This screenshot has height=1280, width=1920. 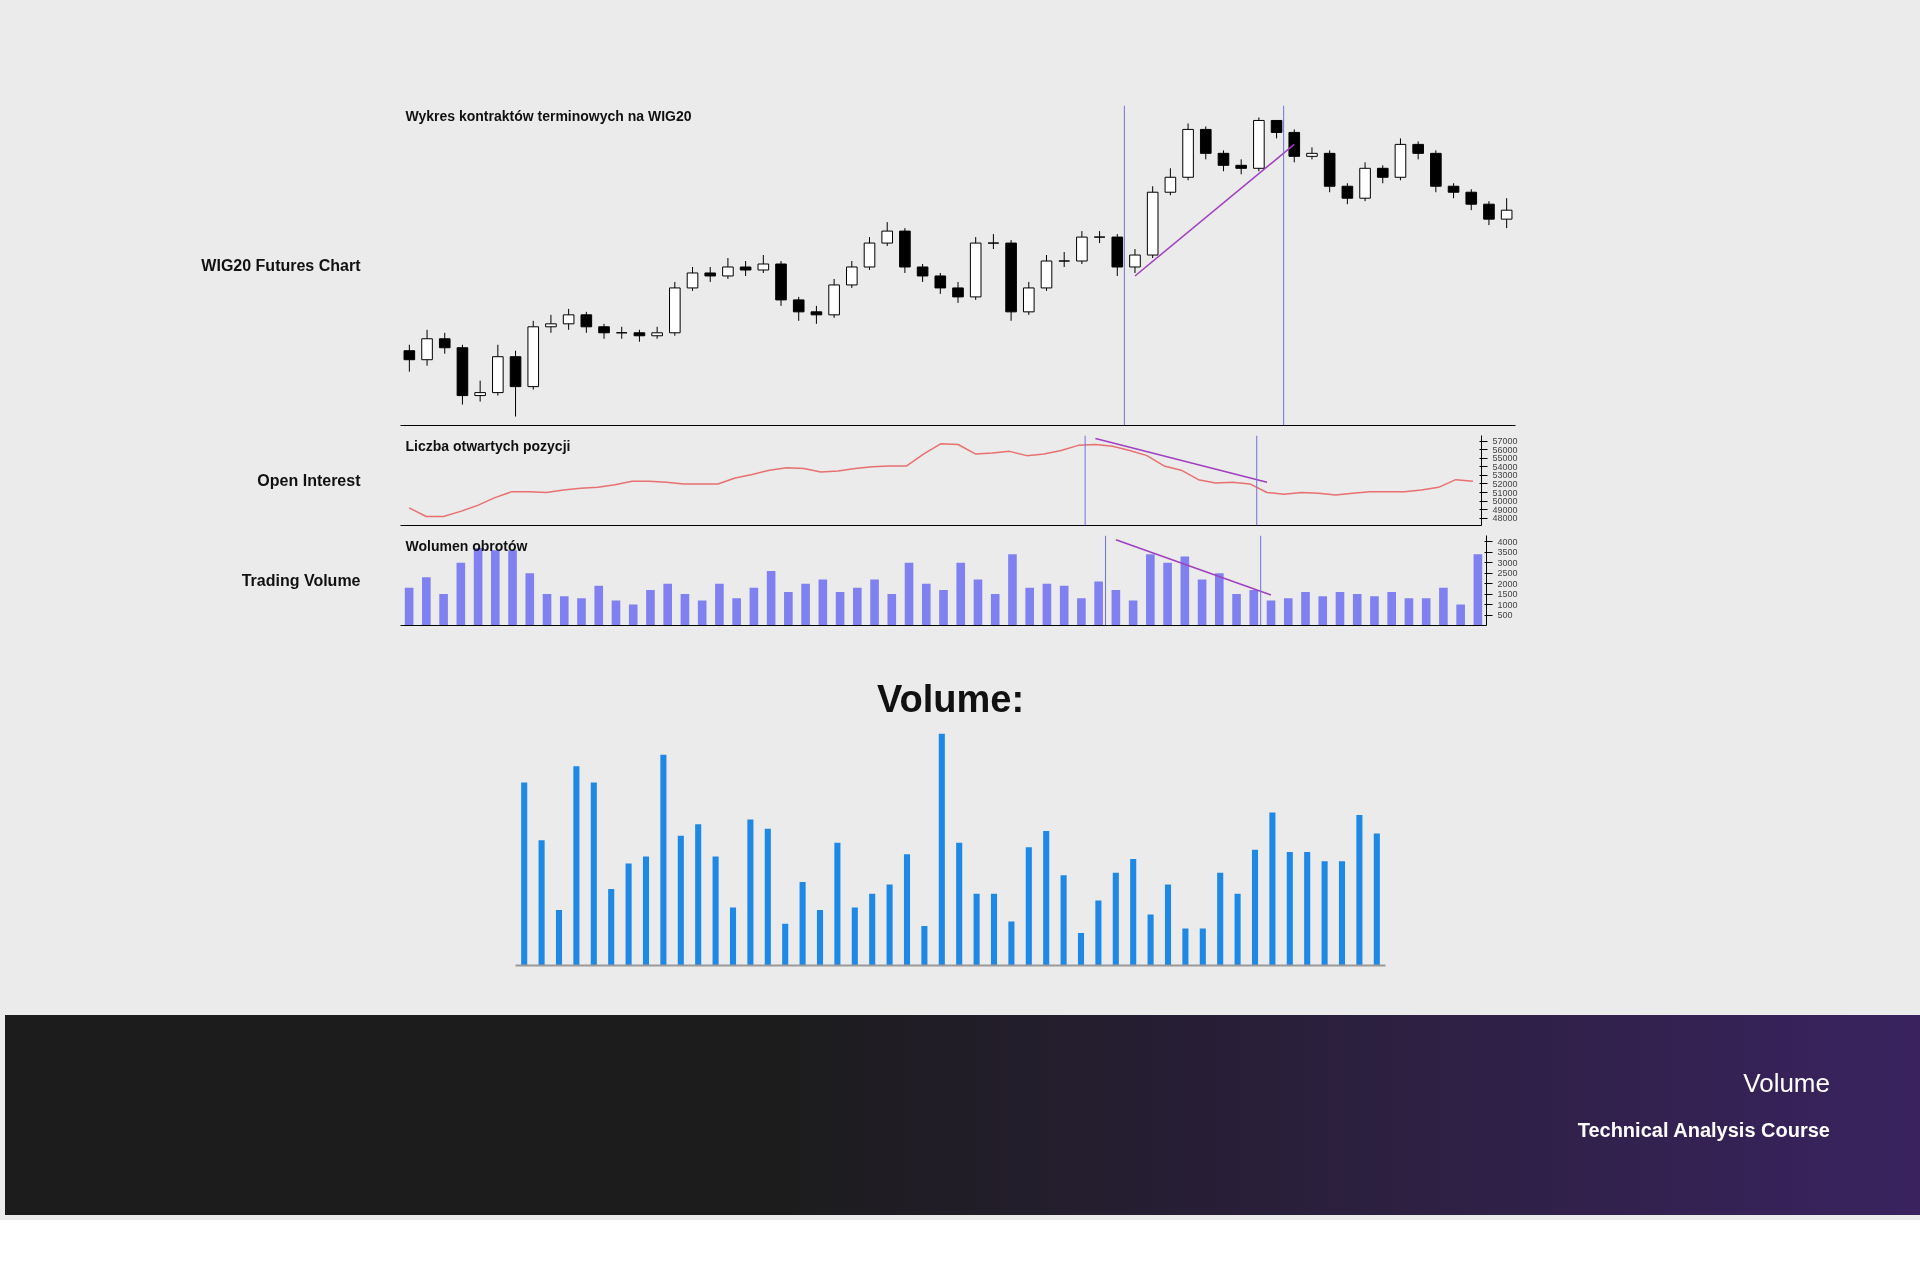 I want to click on y-tick-label: 1000, so click(x=1507, y=604).